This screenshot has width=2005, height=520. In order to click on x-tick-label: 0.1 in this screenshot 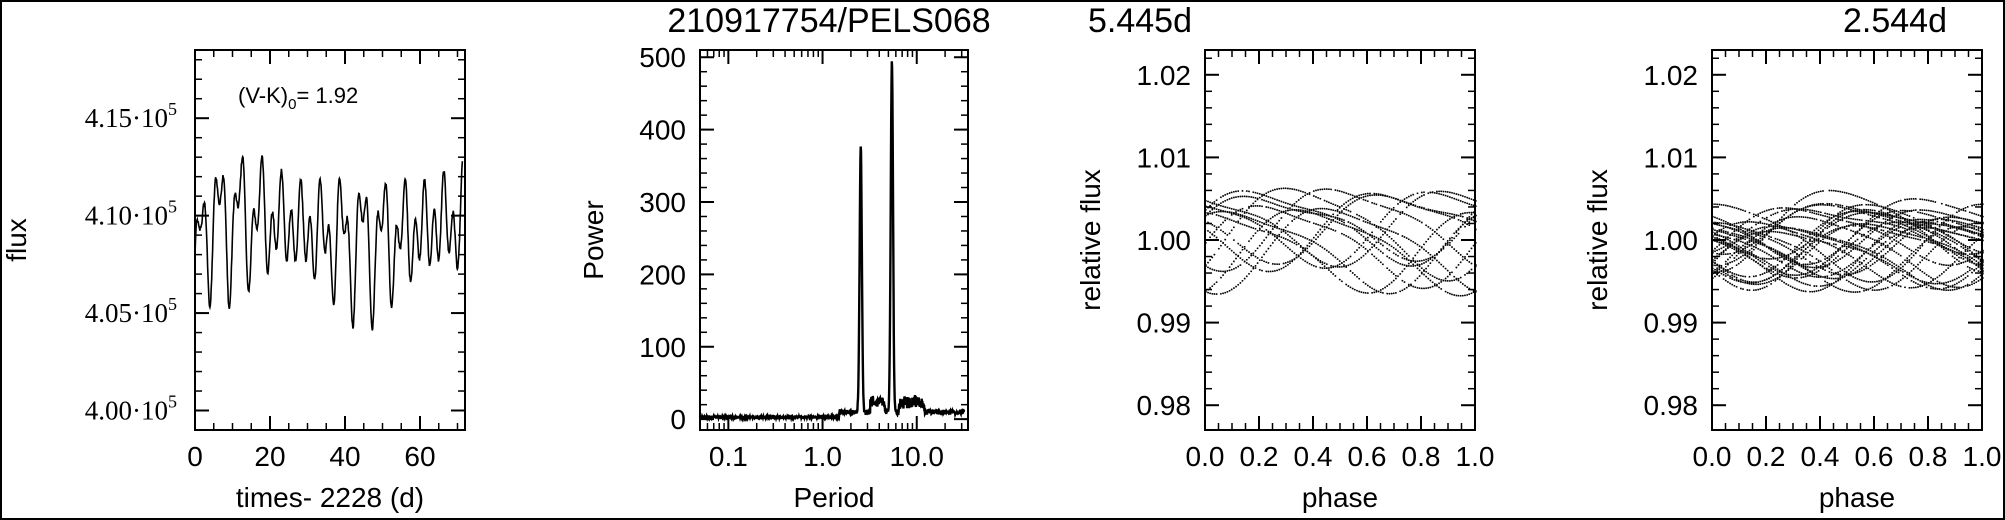, I will do `click(728, 456)`.